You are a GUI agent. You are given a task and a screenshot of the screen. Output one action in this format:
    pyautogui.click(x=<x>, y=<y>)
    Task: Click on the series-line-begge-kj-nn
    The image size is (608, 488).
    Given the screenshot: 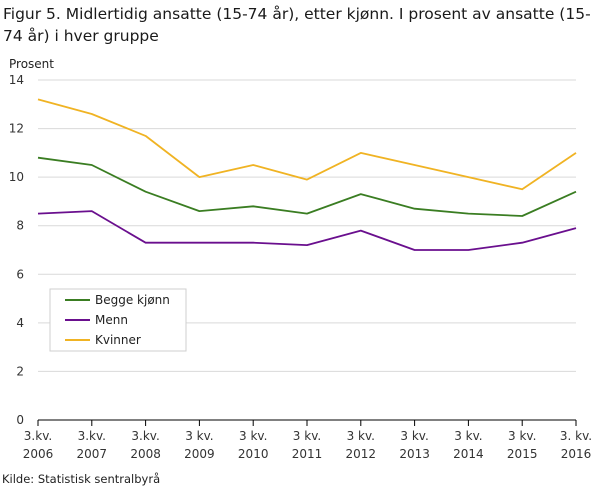 What is the action you would take?
    pyautogui.click(x=307, y=186)
    